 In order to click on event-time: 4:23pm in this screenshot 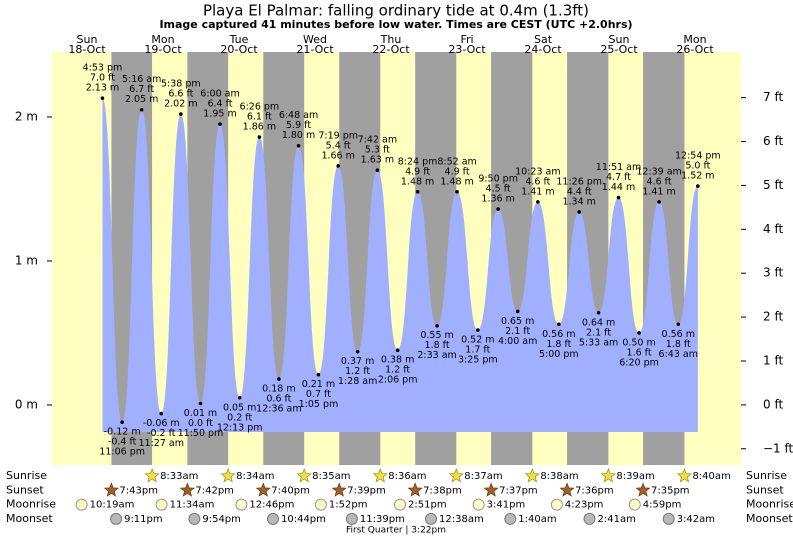, I will do `click(584, 505)`.